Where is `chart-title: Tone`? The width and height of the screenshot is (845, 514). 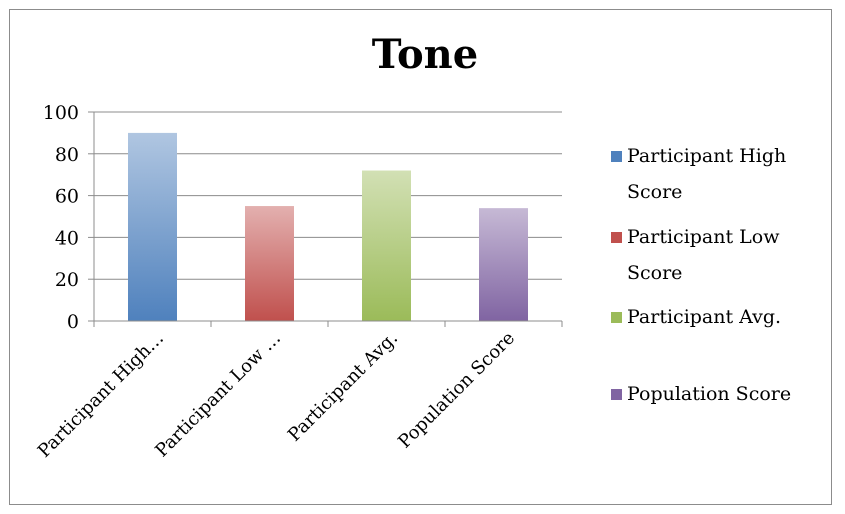 chart-title: Tone is located at coordinates (425, 54).